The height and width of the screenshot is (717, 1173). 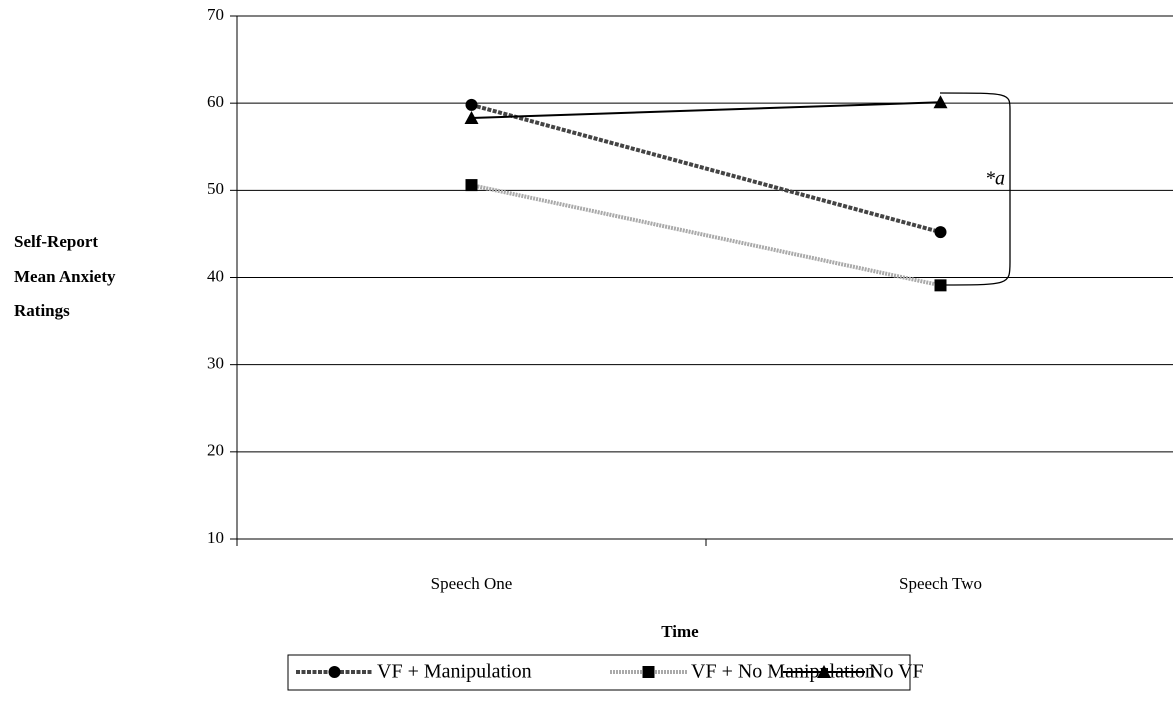 What do you see at coordinates (215, 537) in the screenshot?
I see `y-tick-label: 10` at bounding box center [215, 537].